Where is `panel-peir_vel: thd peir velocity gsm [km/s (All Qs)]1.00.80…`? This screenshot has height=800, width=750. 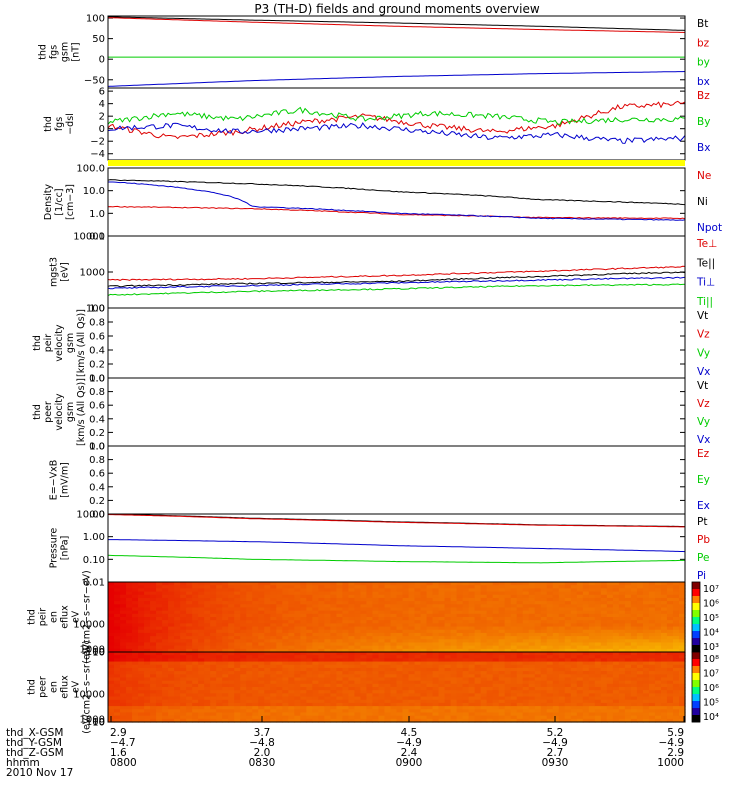
panel-peir_vel: thd peir velocity gsm [km/s (All Qs)]1.00.80… is located at coordinates (371, 344).